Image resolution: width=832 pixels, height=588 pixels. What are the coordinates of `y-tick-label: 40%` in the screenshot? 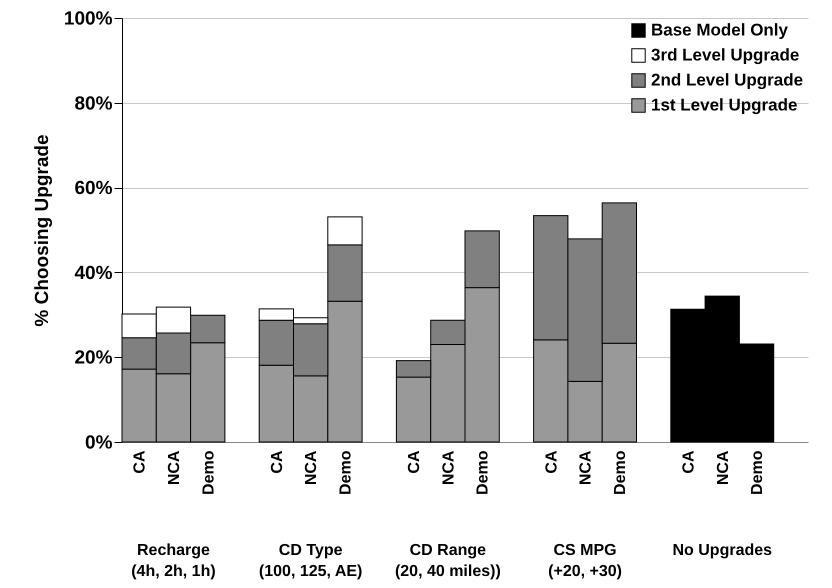 It's located at (93, 273).